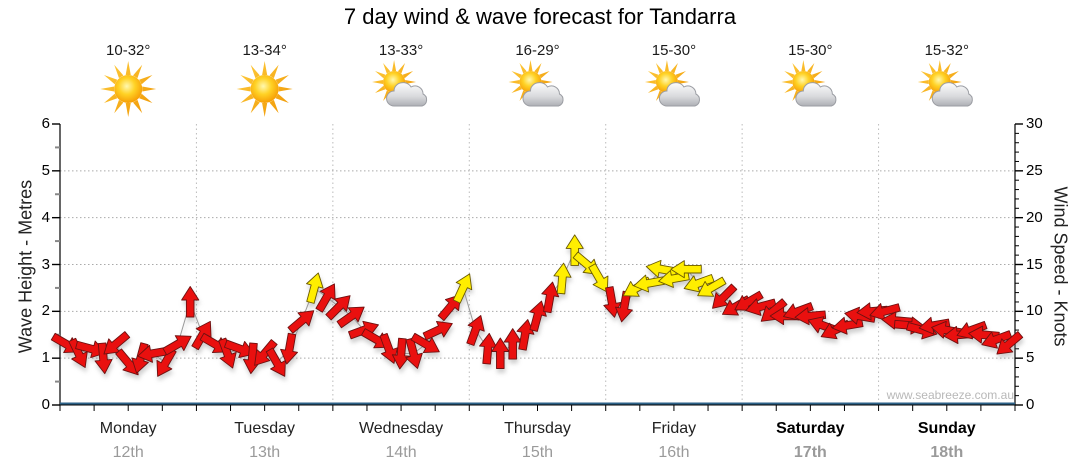  Describe the element at coordinates (540, 16) in the screenshot. I see `page-title: 7 day wind & wave forecast for Tandarra` at that location.